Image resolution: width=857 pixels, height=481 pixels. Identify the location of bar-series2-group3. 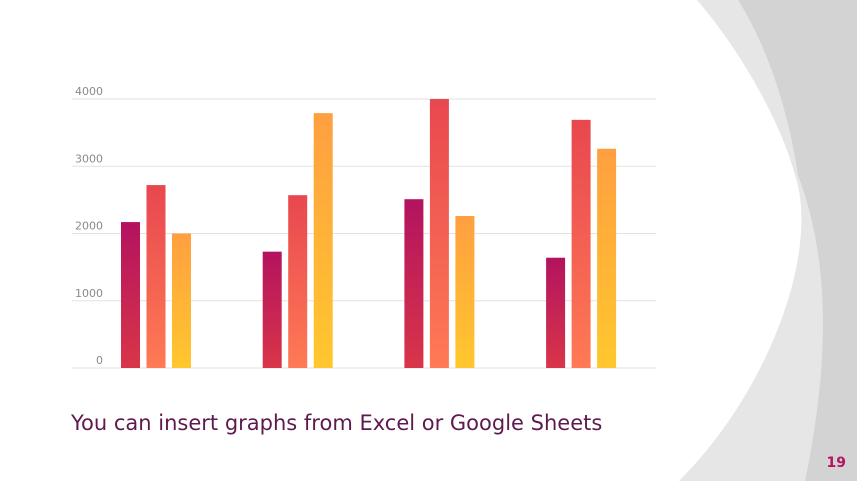
(439, 233).